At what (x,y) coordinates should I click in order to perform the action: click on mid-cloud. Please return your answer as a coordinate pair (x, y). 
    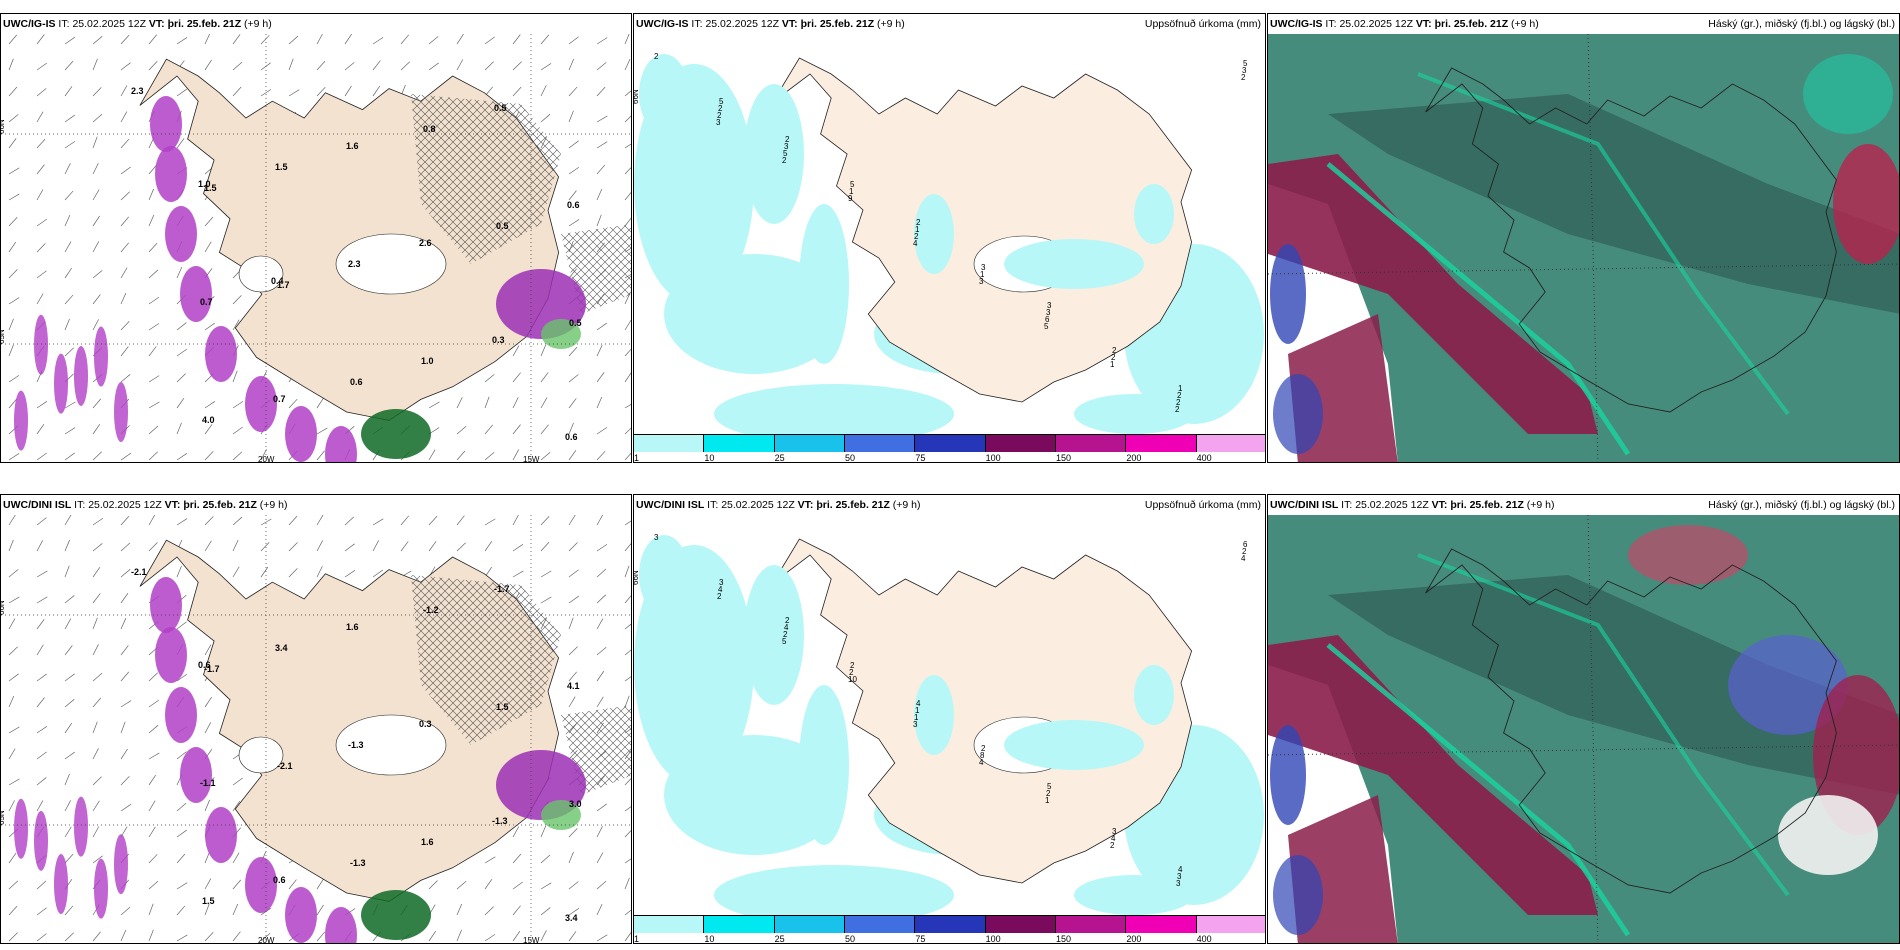
    Looking at the image, I should click on (1288, 775).